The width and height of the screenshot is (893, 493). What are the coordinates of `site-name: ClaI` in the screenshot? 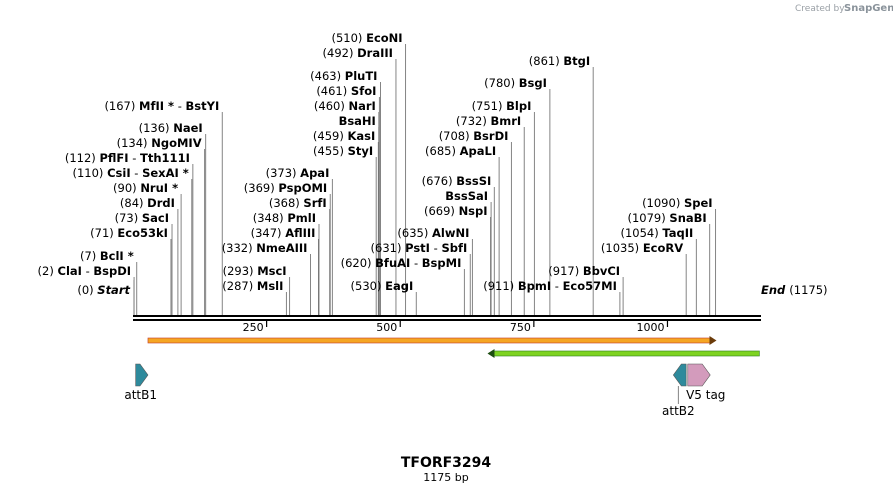 It's located at (70, 271).